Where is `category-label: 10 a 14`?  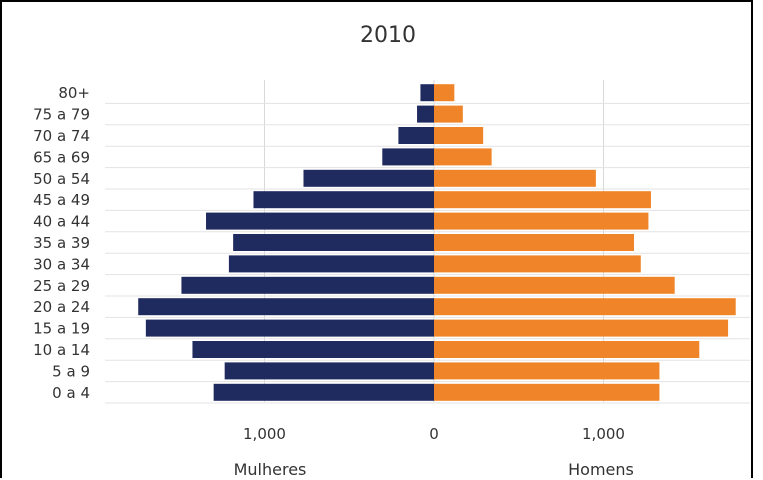 category-label: 10 a 14 is located at coordinates (61, 350).